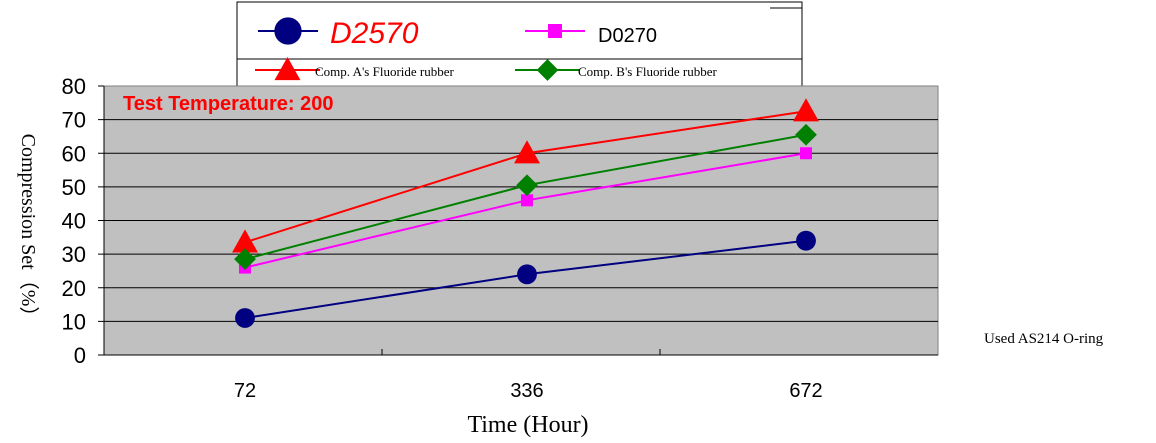 This screenshot has height=443, width=1156. I want to click on legend-entry-1: D0270, so click(591, 35).